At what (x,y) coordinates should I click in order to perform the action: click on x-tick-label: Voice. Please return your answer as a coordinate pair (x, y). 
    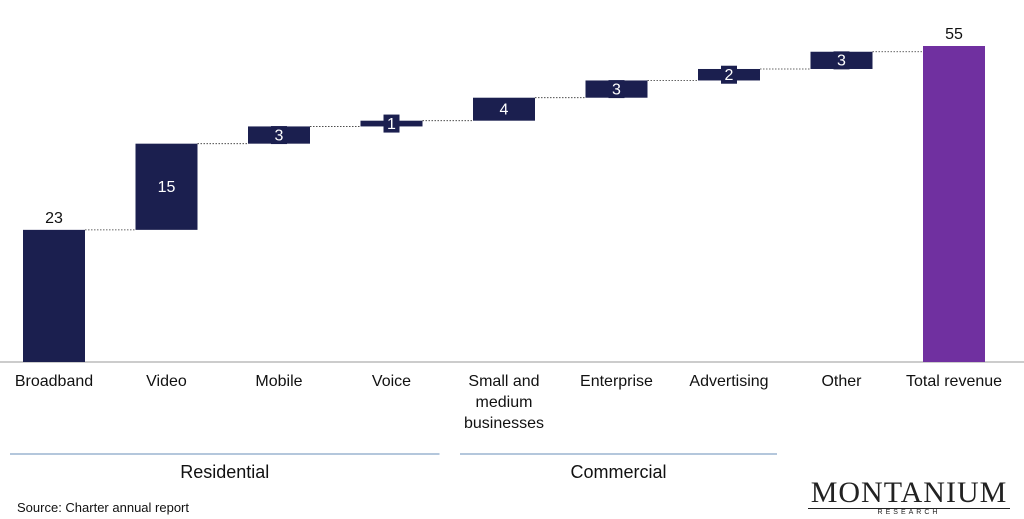
    Looking at the image, I should click on (391, 381).